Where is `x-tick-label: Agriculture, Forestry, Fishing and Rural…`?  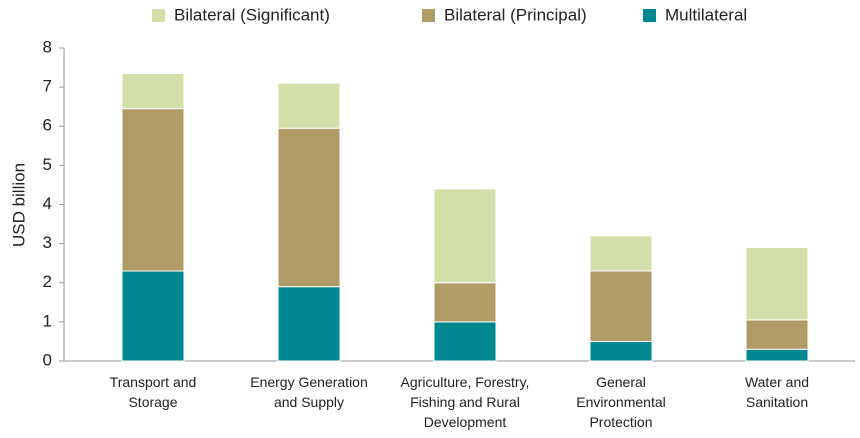
x-tick-label: Agriculture, Forestry, Fishing and Rural… is located at coordinates (465, 402).